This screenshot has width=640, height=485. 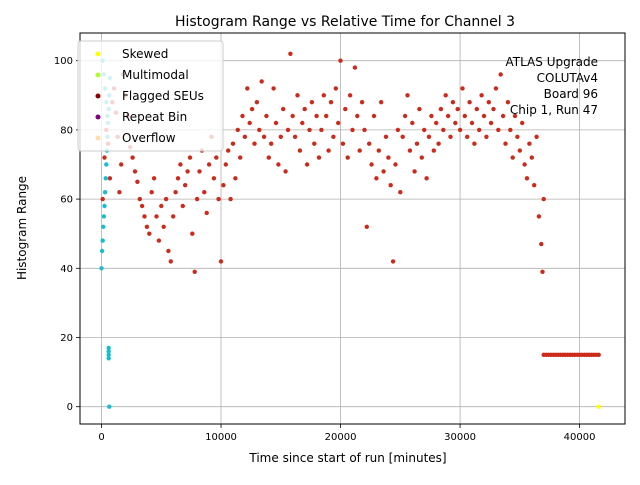 What do you see at coordinates (70, 407) in the screenshot?
I see `y-tick-label: 0` at bounding box center [70, 407].